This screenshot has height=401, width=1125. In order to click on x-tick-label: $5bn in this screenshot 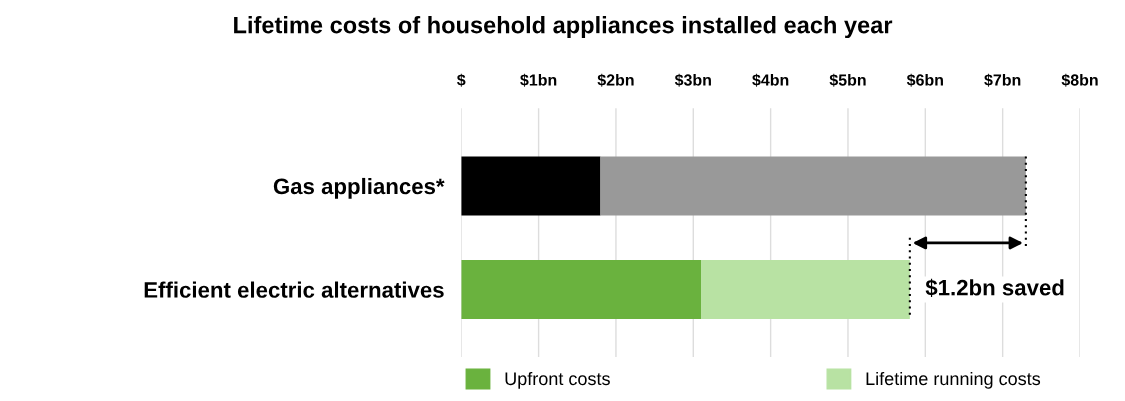, I will do `click(847, 80)`.